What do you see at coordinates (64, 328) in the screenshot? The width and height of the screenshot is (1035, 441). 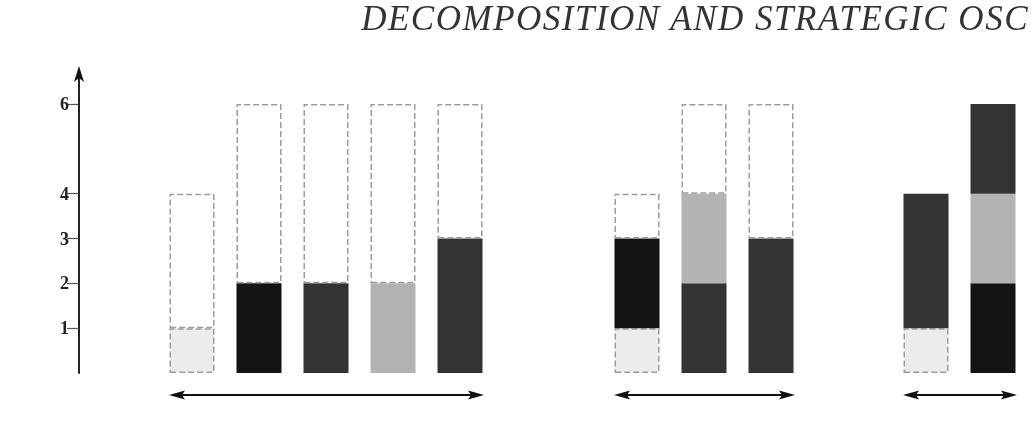 I see `y-tick-label: 1` at bounding box center [64, 328].